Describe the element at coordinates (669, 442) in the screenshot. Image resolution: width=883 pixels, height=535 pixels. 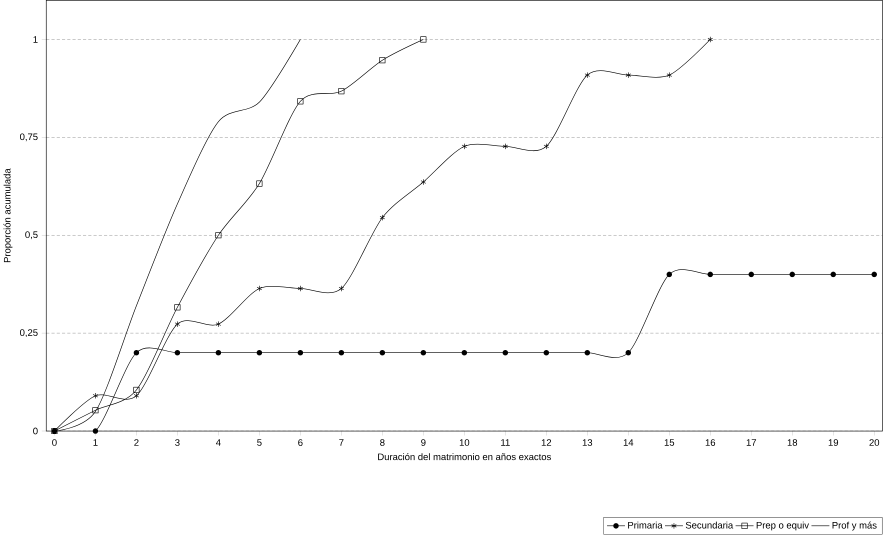
I see `x-tick-label: 15` at that location.